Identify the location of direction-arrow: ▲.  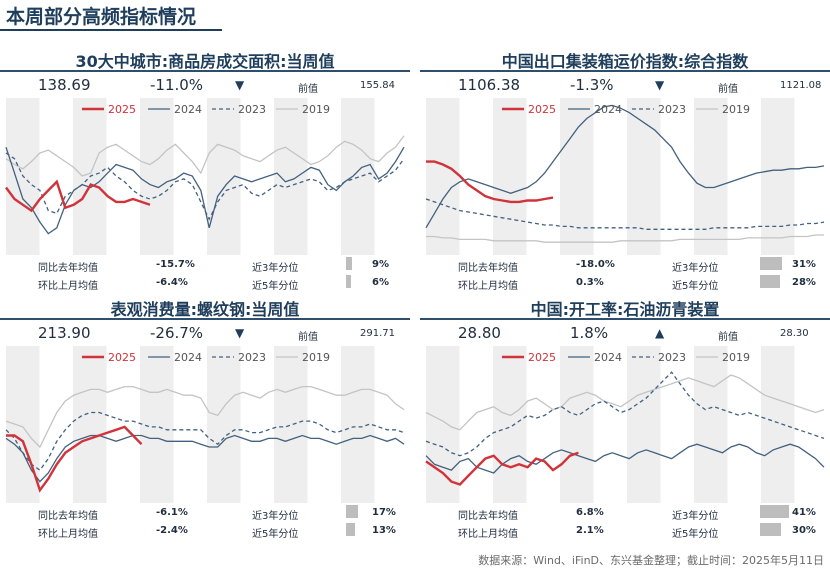
(660, 333).